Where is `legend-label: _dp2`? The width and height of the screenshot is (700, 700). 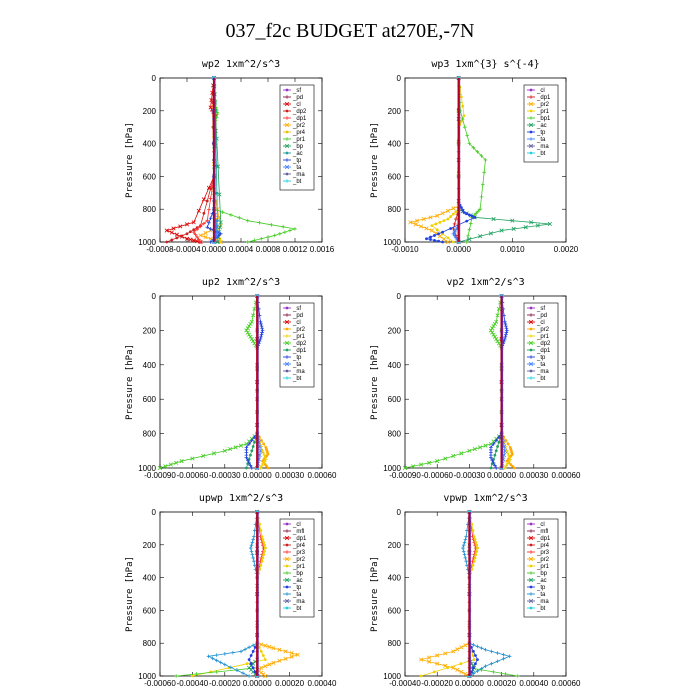
legend-label: _dp2 is located at coordinates (299, 112).